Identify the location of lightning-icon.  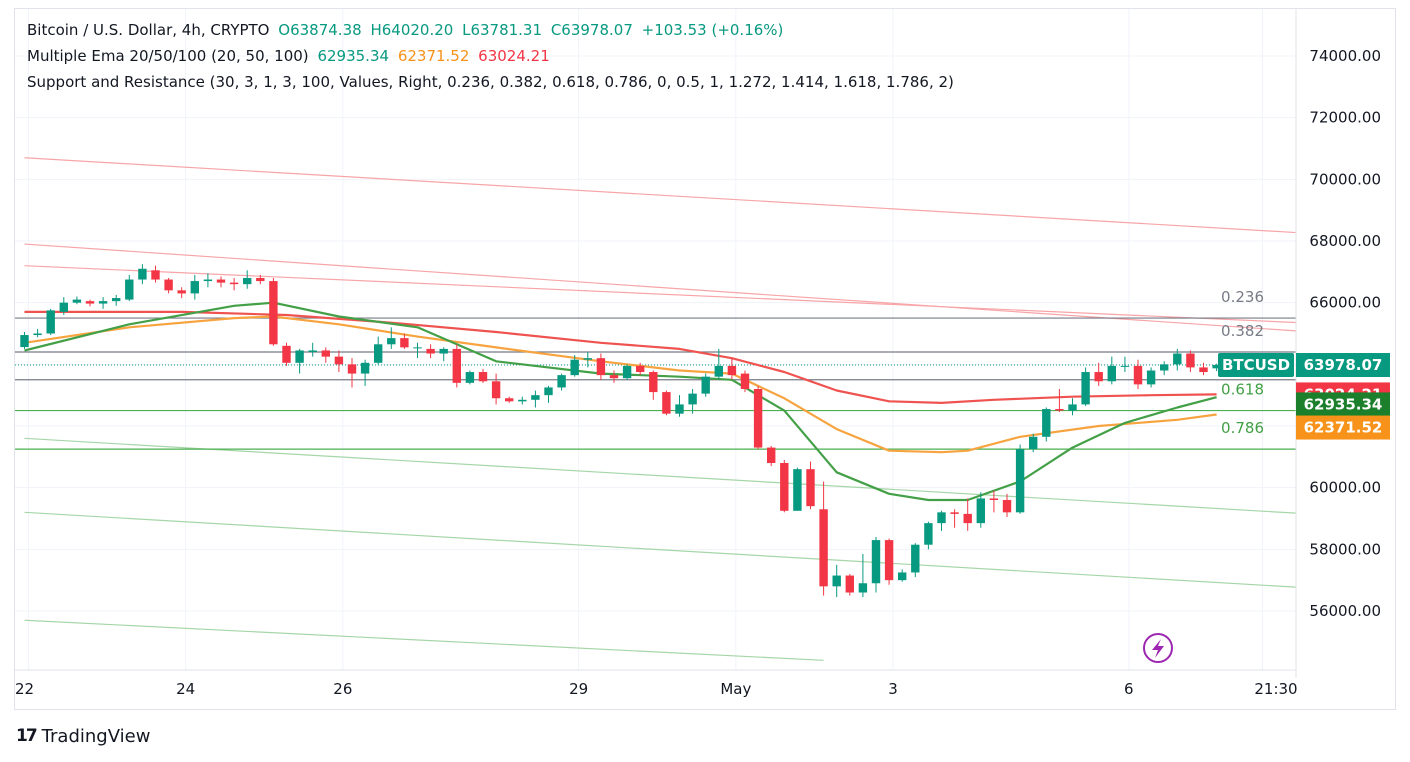
(1158, 648).